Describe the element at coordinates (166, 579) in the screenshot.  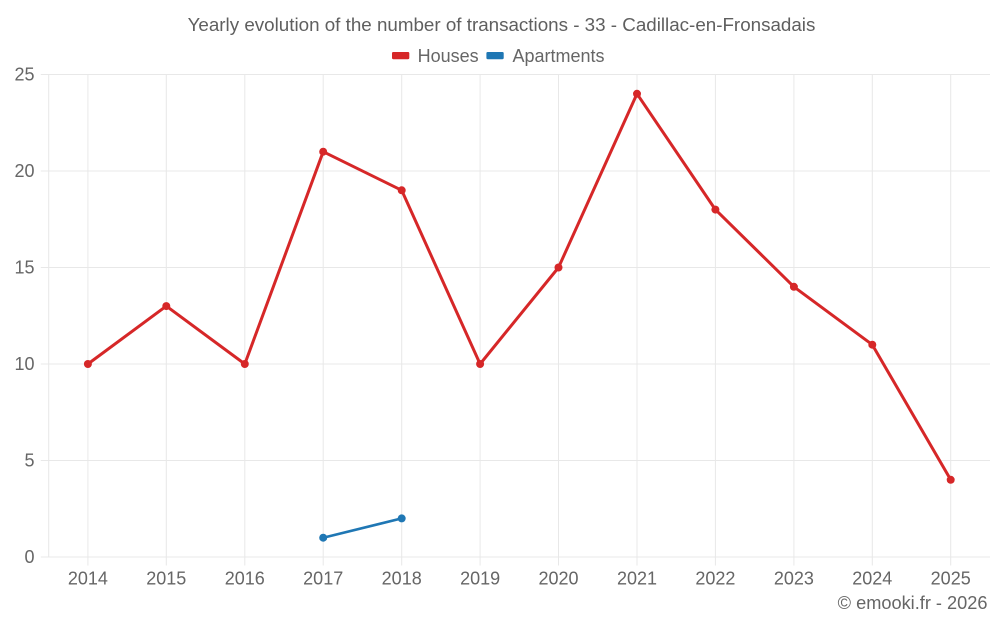
I see `svg-text: 2015` at that location.